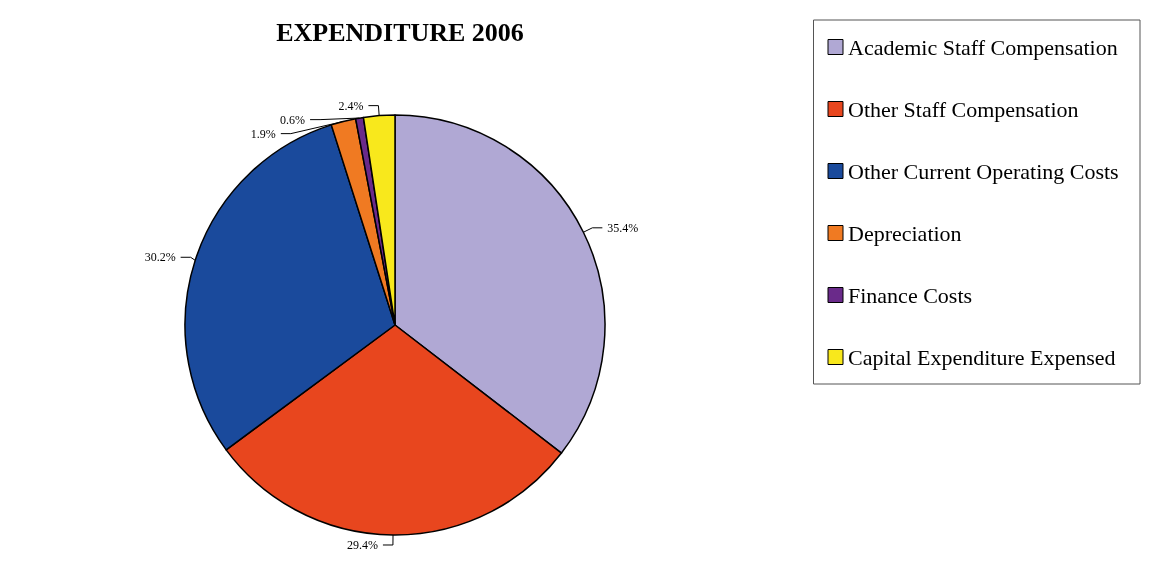 The height and width of the screenshot is (569, 1150). I want to click on data-label: 2.4%, so click(351, 105).